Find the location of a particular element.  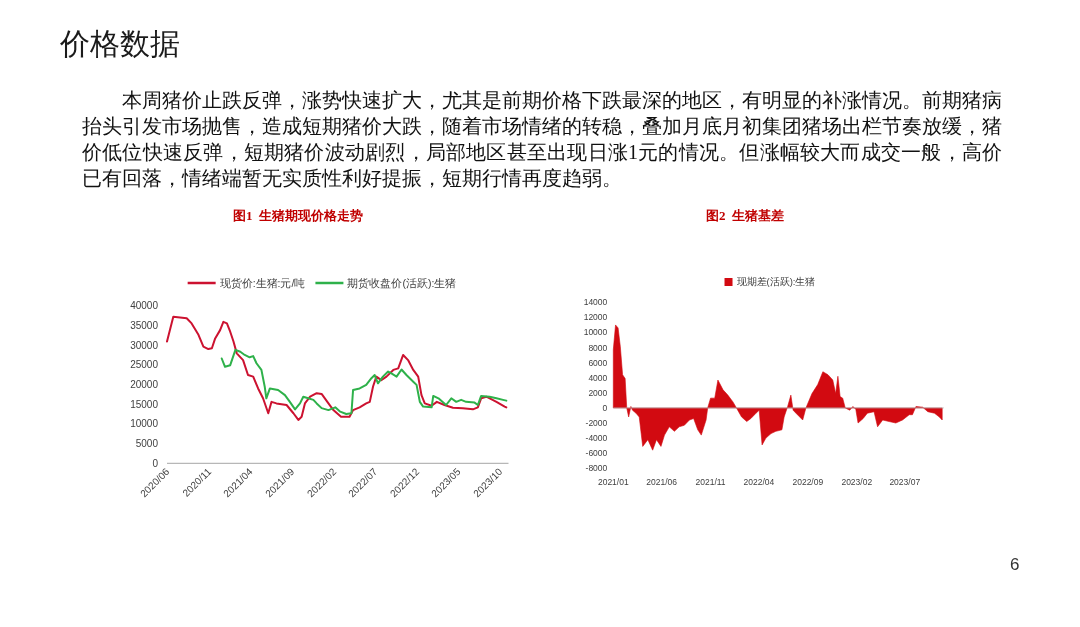

y-tick-label: -4000 is located at coordinates (596, 438).